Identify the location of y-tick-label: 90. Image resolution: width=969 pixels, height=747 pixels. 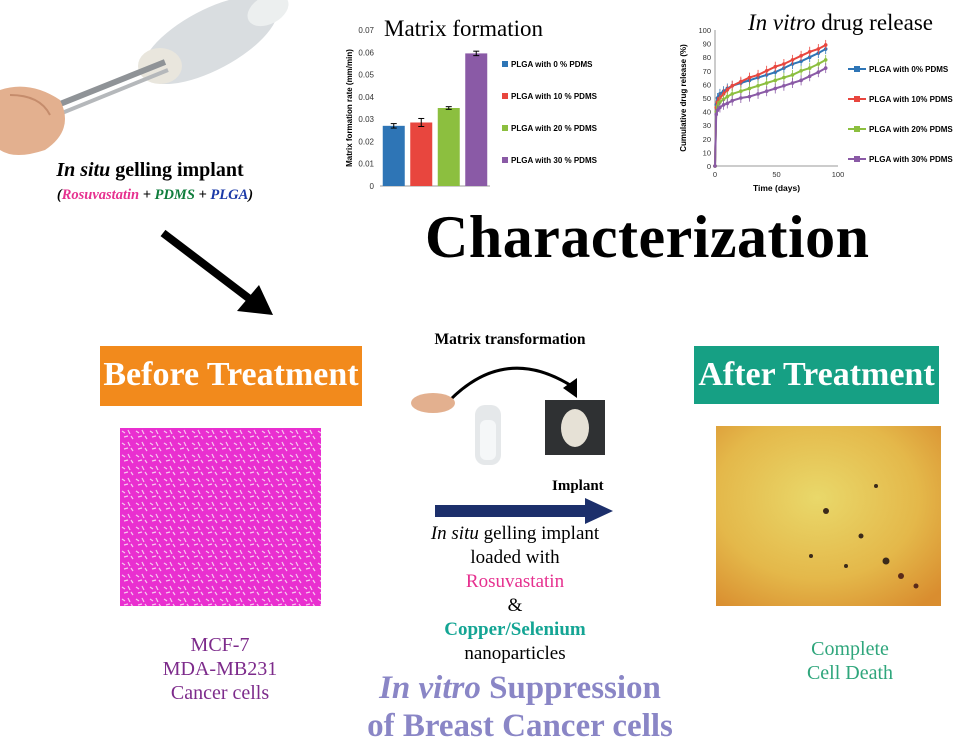
(707, 44).